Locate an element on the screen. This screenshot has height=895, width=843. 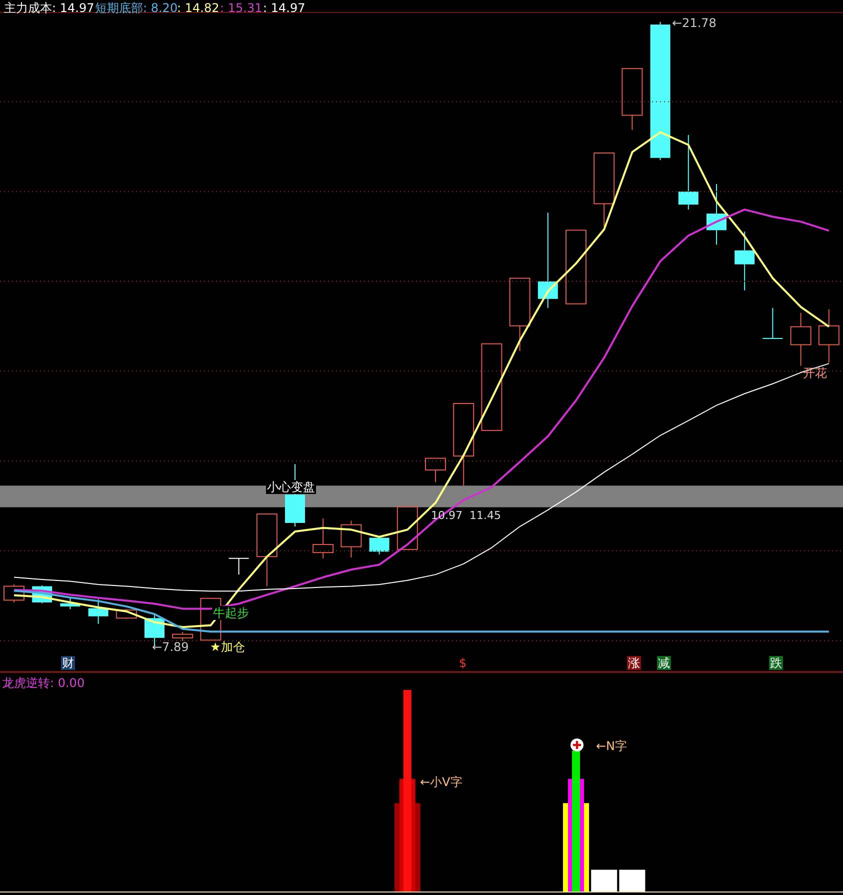
chart-title: 龙虎逆转: 0.00 is located at coordinates (43, 683).